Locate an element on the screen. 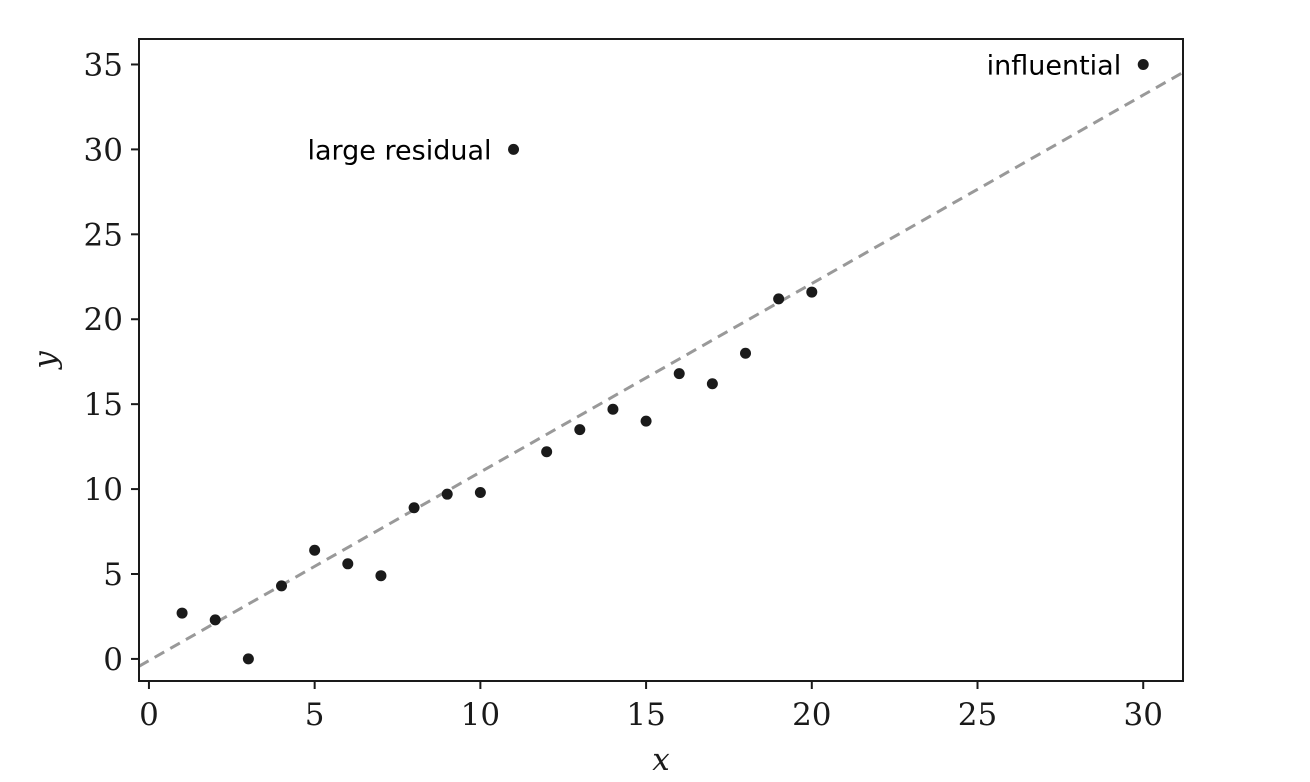 The height and width of the screenshot is (782, 1310). y-tick-label: 0 is located at coordinates (113, 660).